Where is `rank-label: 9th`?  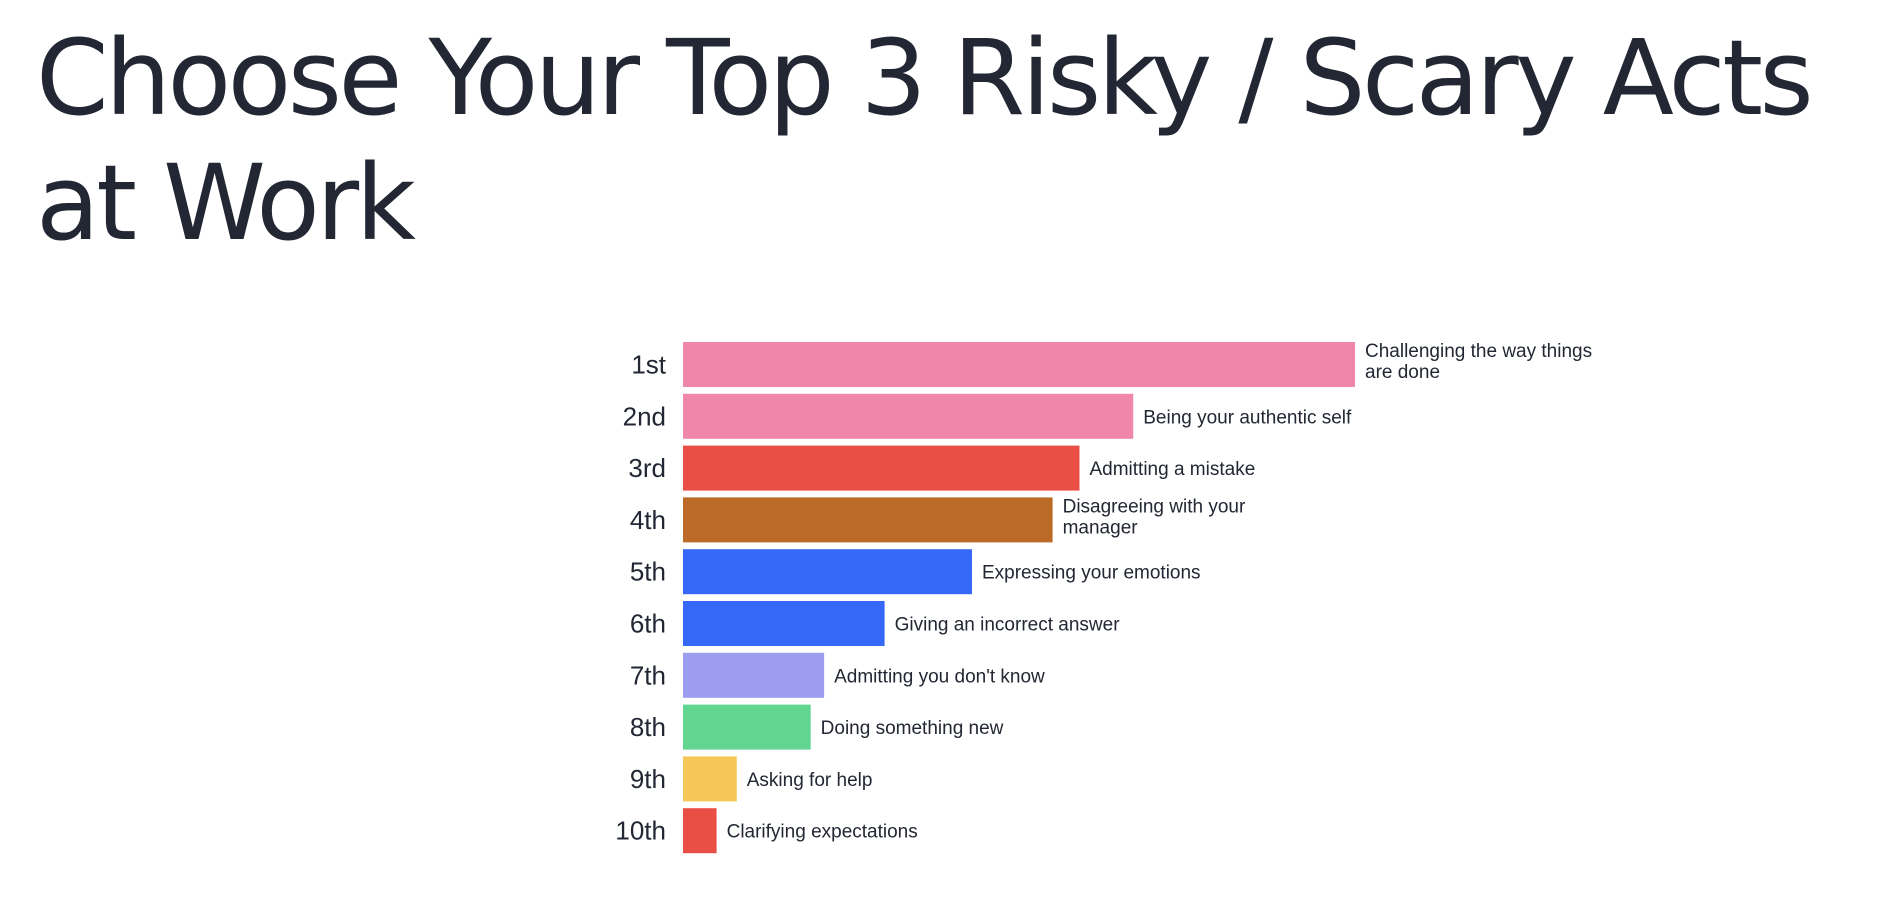 rank-label: 9th is located at coordinates (648, 779).